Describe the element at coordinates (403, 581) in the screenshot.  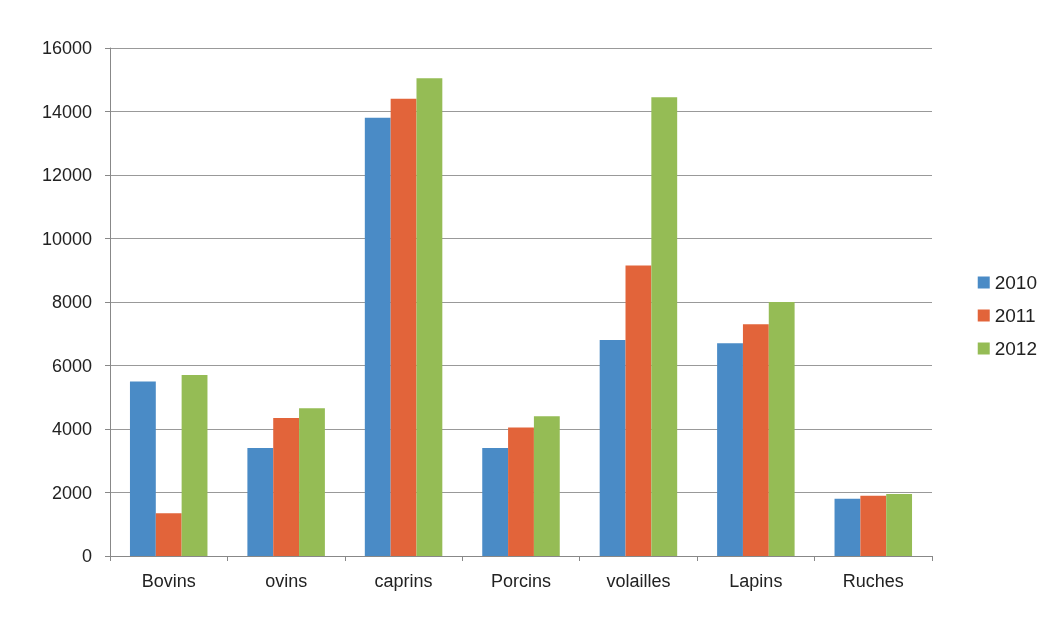
I see `x-tick-label: caprins` at that location.